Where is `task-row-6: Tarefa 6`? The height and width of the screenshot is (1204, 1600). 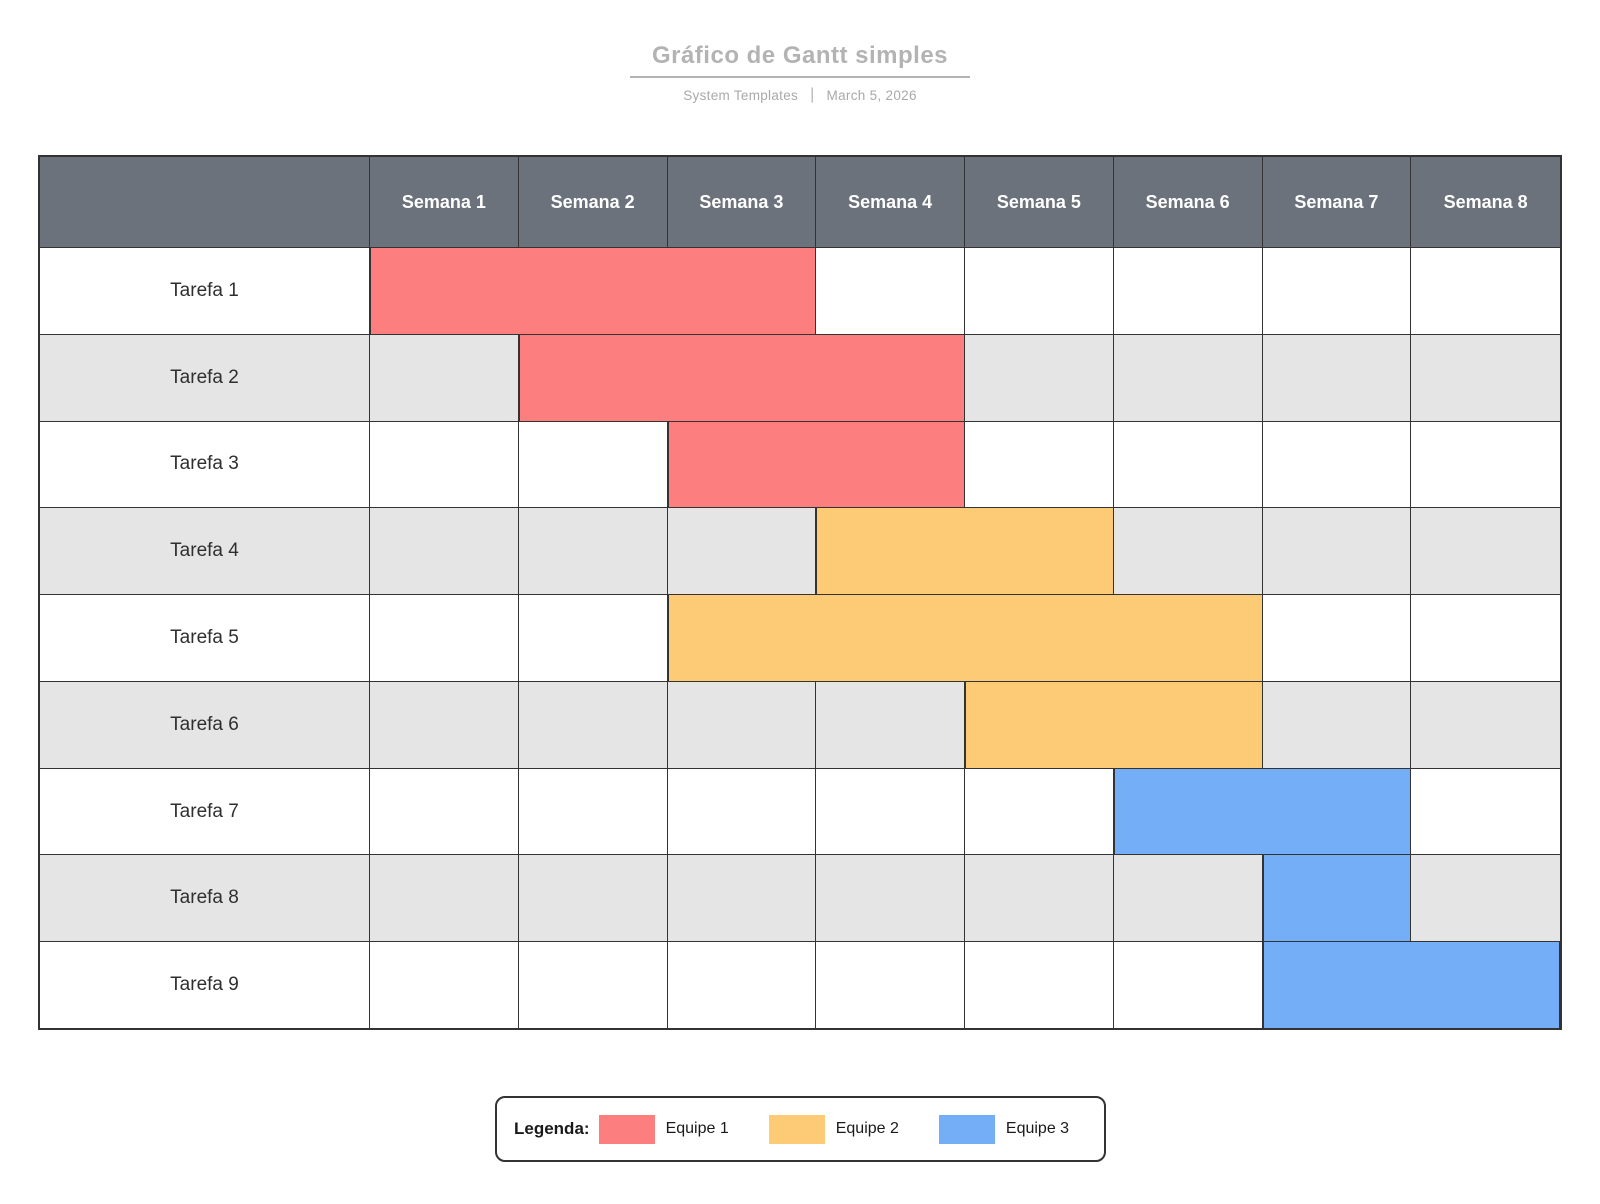
task-row-6: Tarefa 6 is located at coordinates (800, 725).